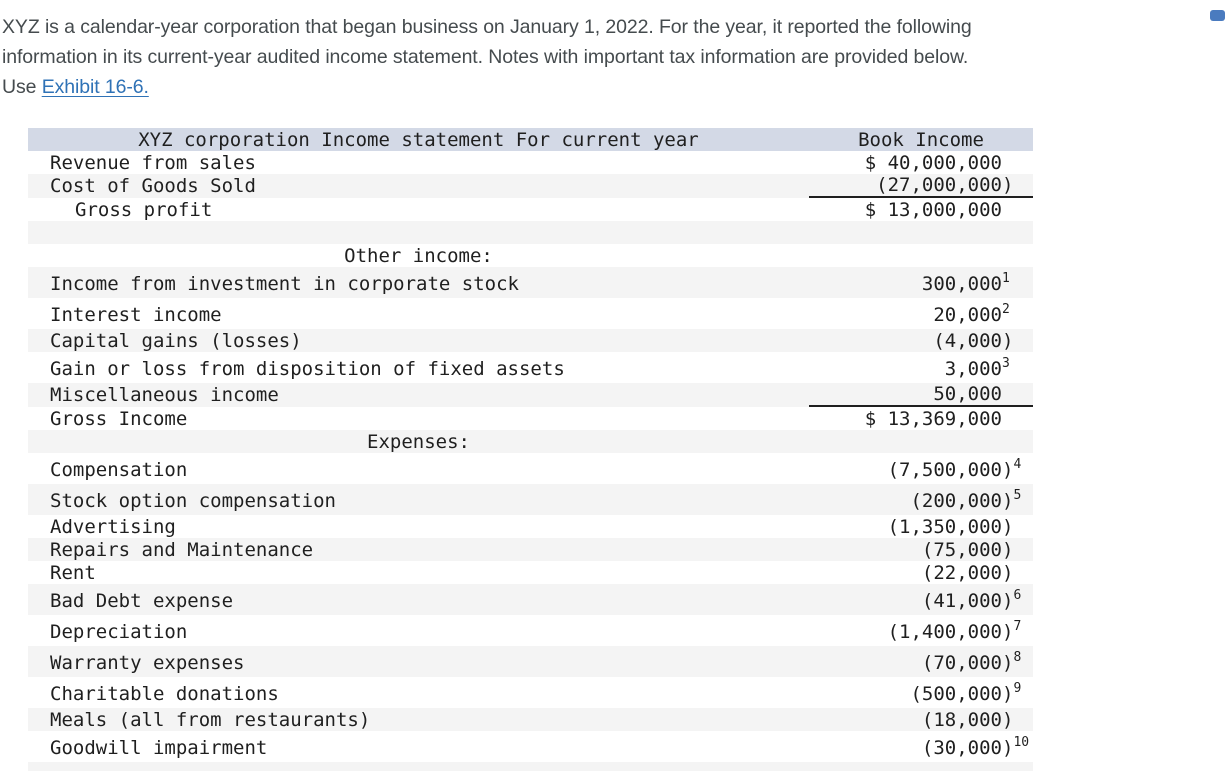  I want to click on row-value-cell: (22,000), so click(921, 573).